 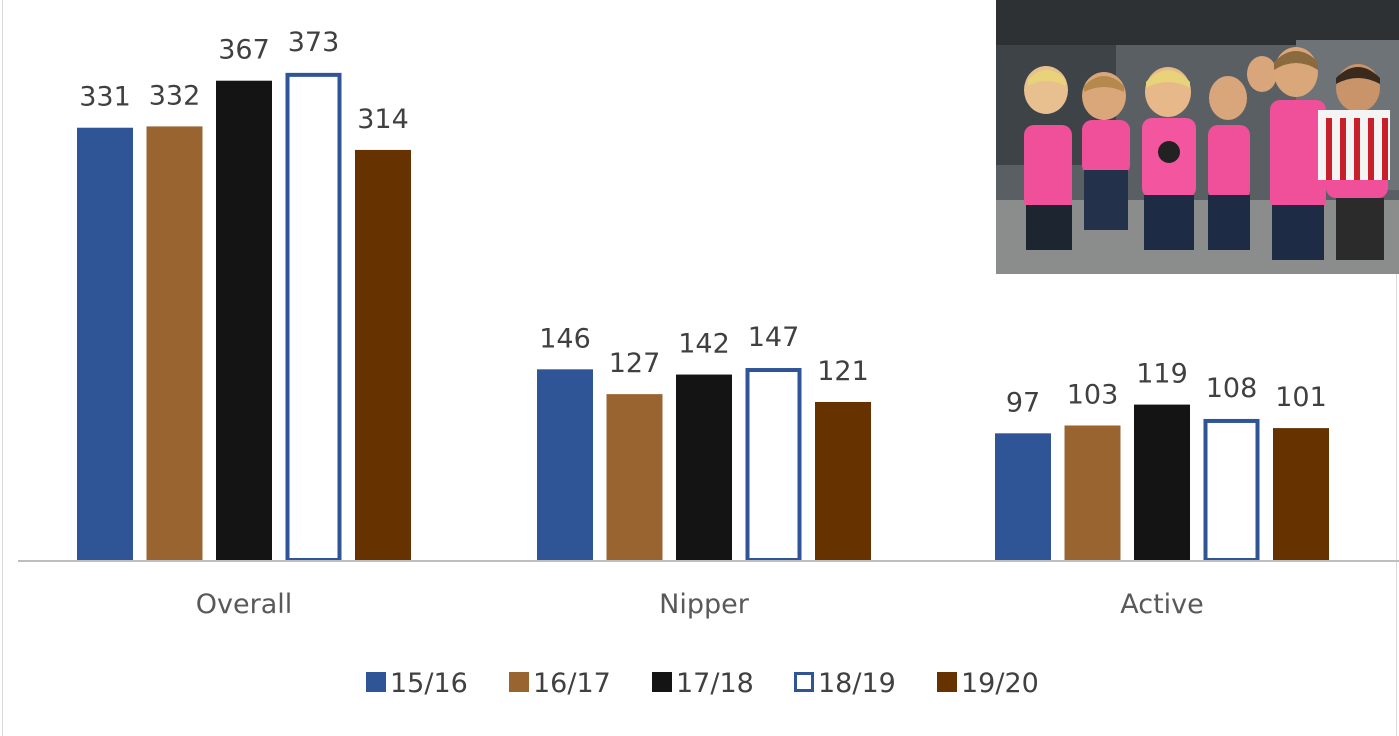 I want to click on value-label-overall-16-17: 332, so click(x=175, y=95).